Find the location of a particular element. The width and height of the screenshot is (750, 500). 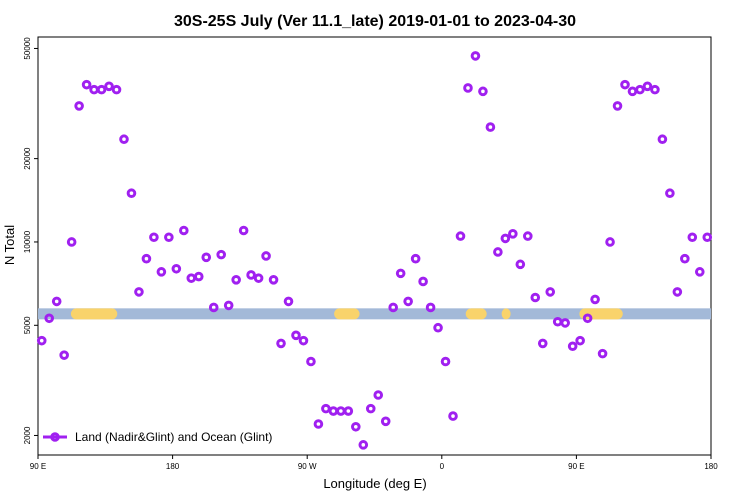

legend-marker-swatch is located at coordinates (55, 437).